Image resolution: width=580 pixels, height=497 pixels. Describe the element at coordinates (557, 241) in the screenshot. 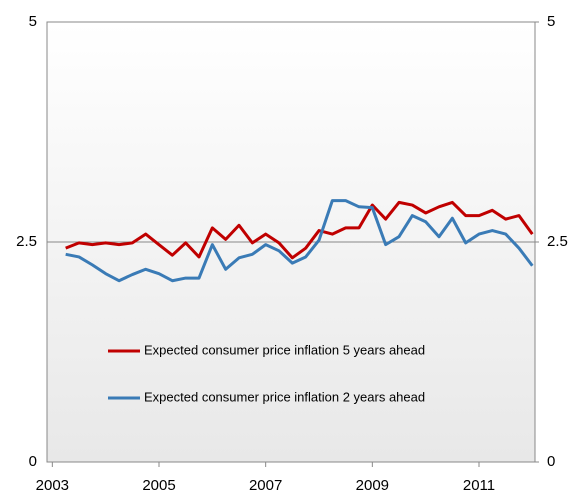

I see `y2-tick-label: 2.5` at that location.